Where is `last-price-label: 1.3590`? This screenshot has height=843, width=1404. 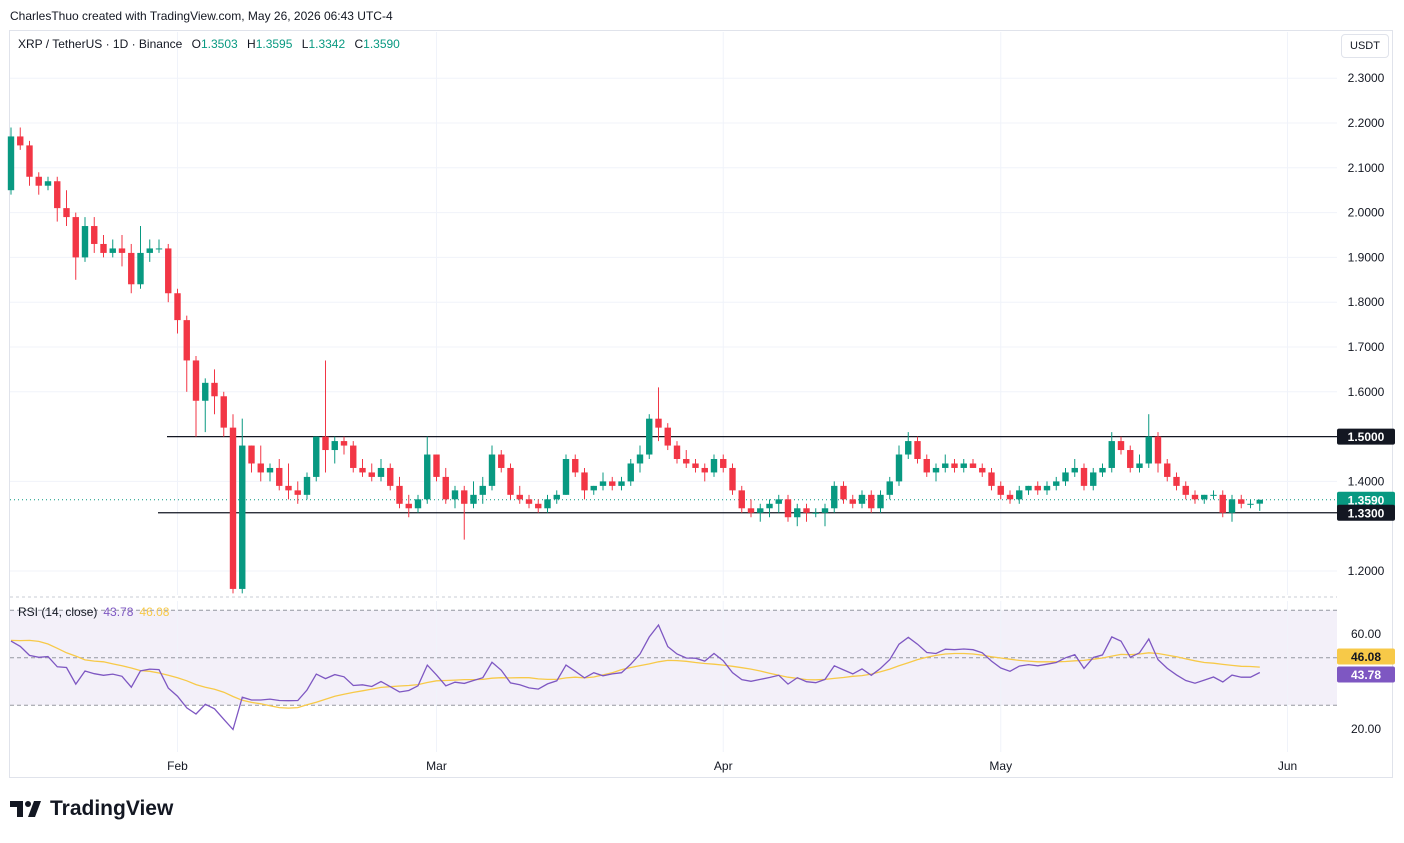
last-price-label: 1.3590 is located at coordinates (1366, 500).